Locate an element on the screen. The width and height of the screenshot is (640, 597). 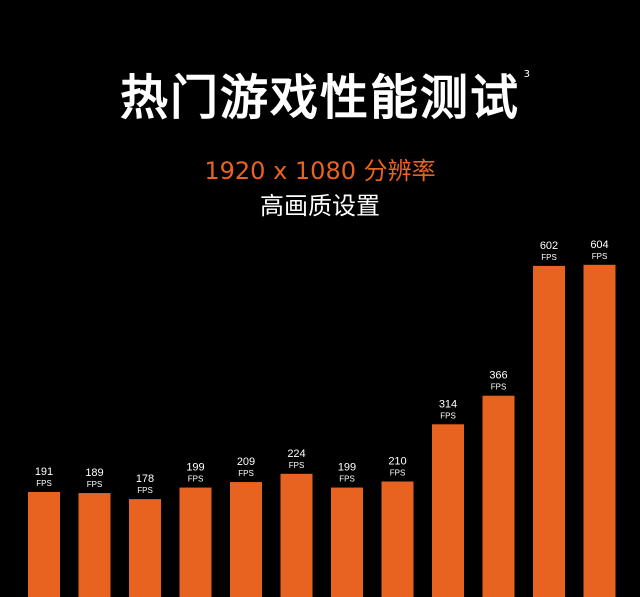
chart-subtitle-resolution: 1920 x 1080 分辨率 is located at coordinates (320, 171).